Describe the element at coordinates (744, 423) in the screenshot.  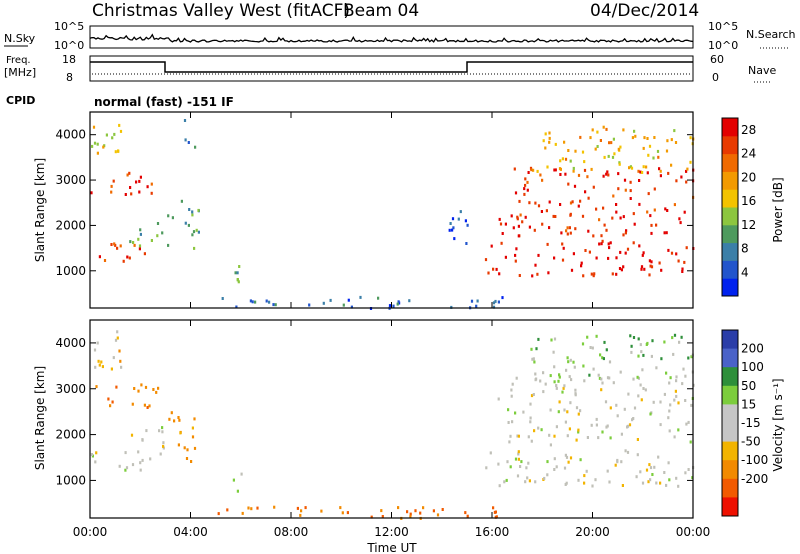
I see `velocity-colorbar: 200 100 50 15 -15 -50 -100 -200` at that location.